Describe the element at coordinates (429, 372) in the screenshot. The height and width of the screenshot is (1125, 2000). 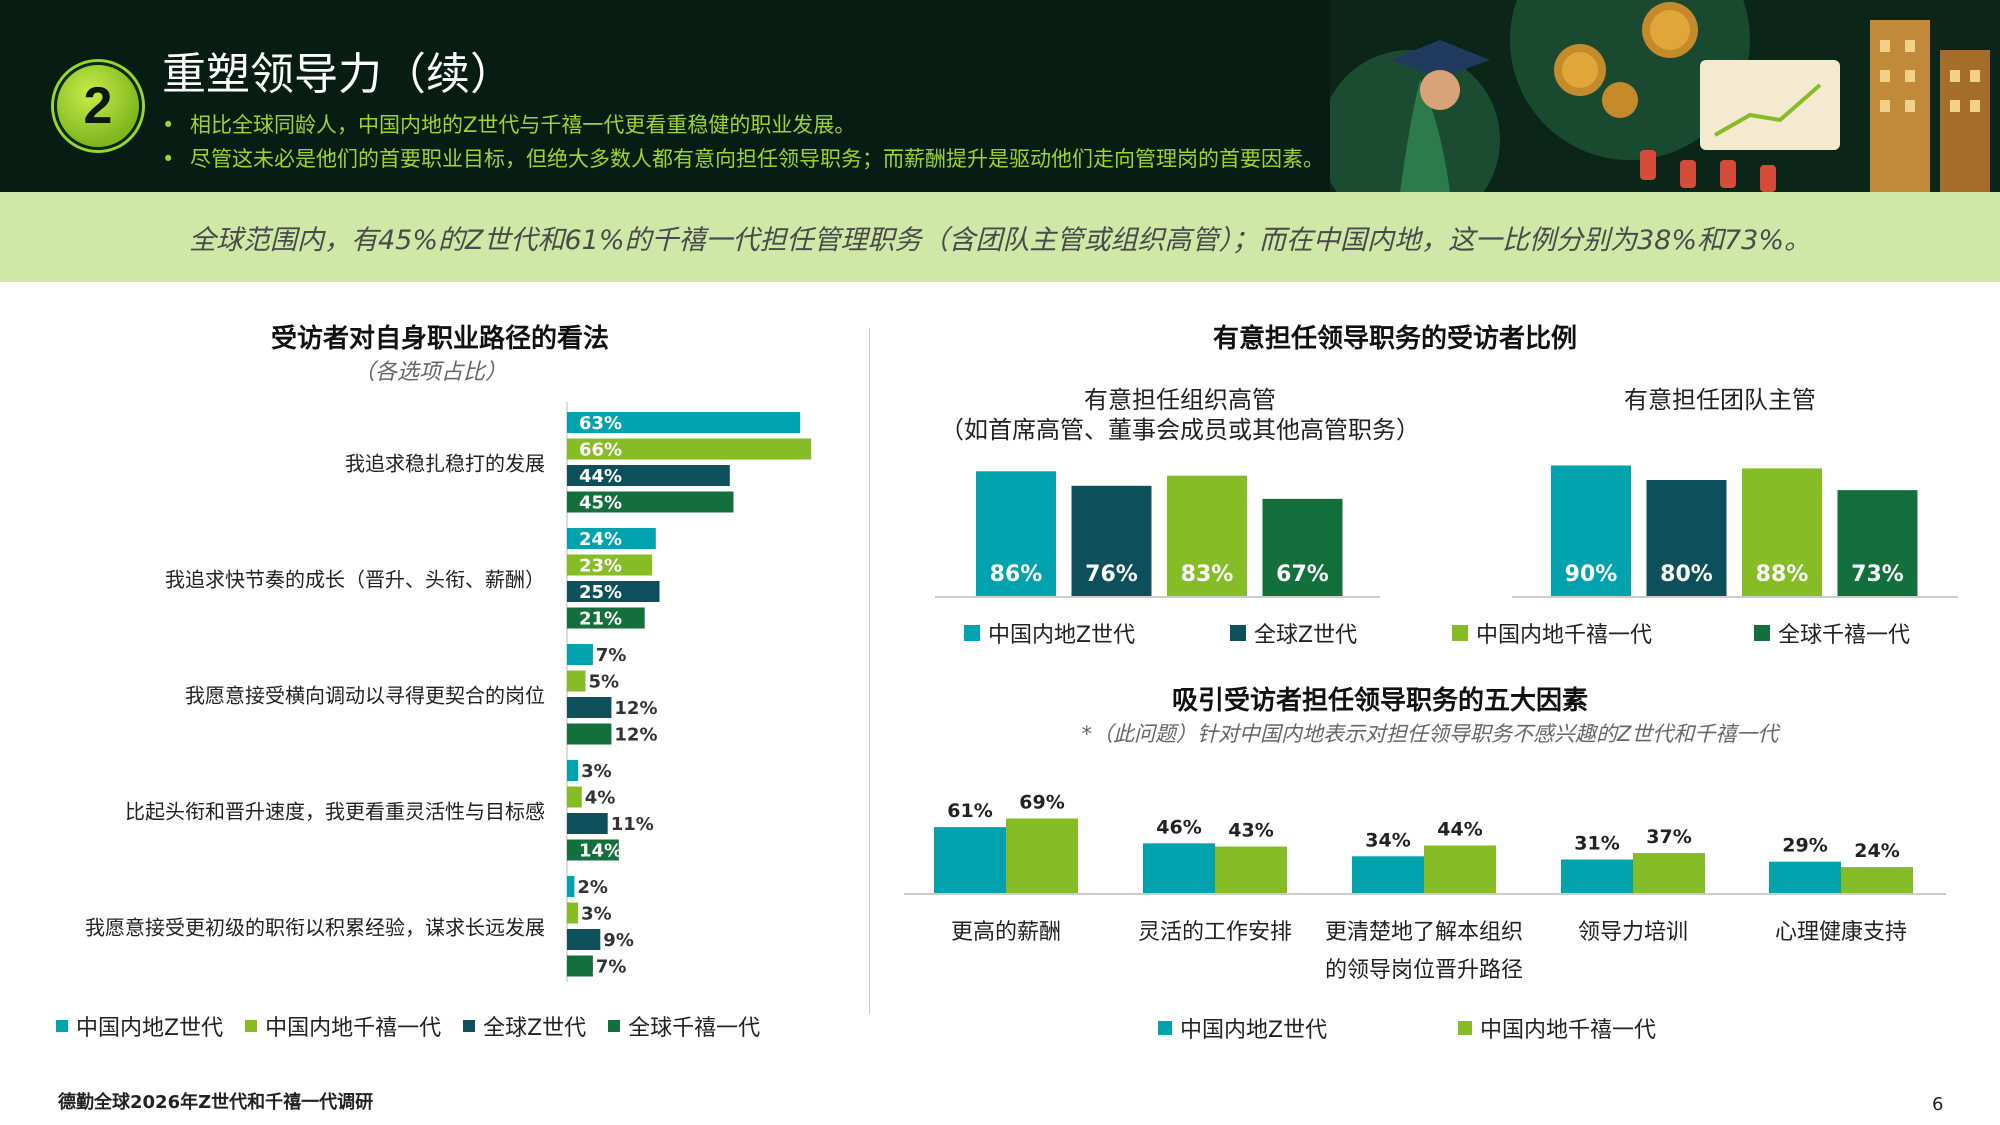
I see `career-path-chart-subtitle: （各选项占比）` at that location.